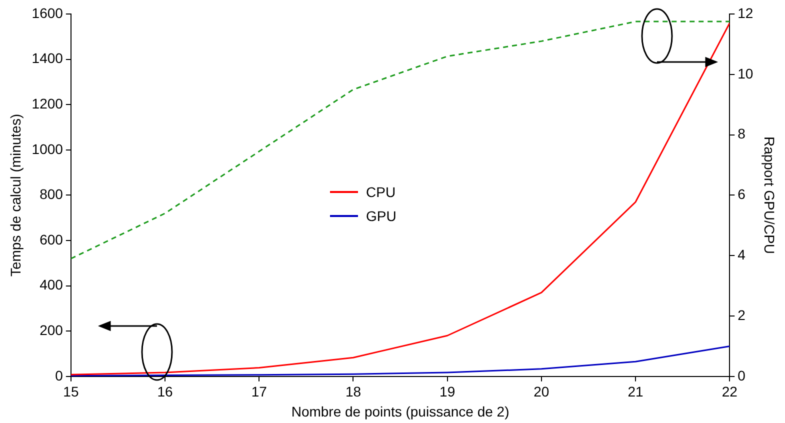  Describe the element at coordinates (742, 194) in the screenshot. I see `y2-tick-label: 6` at that location.